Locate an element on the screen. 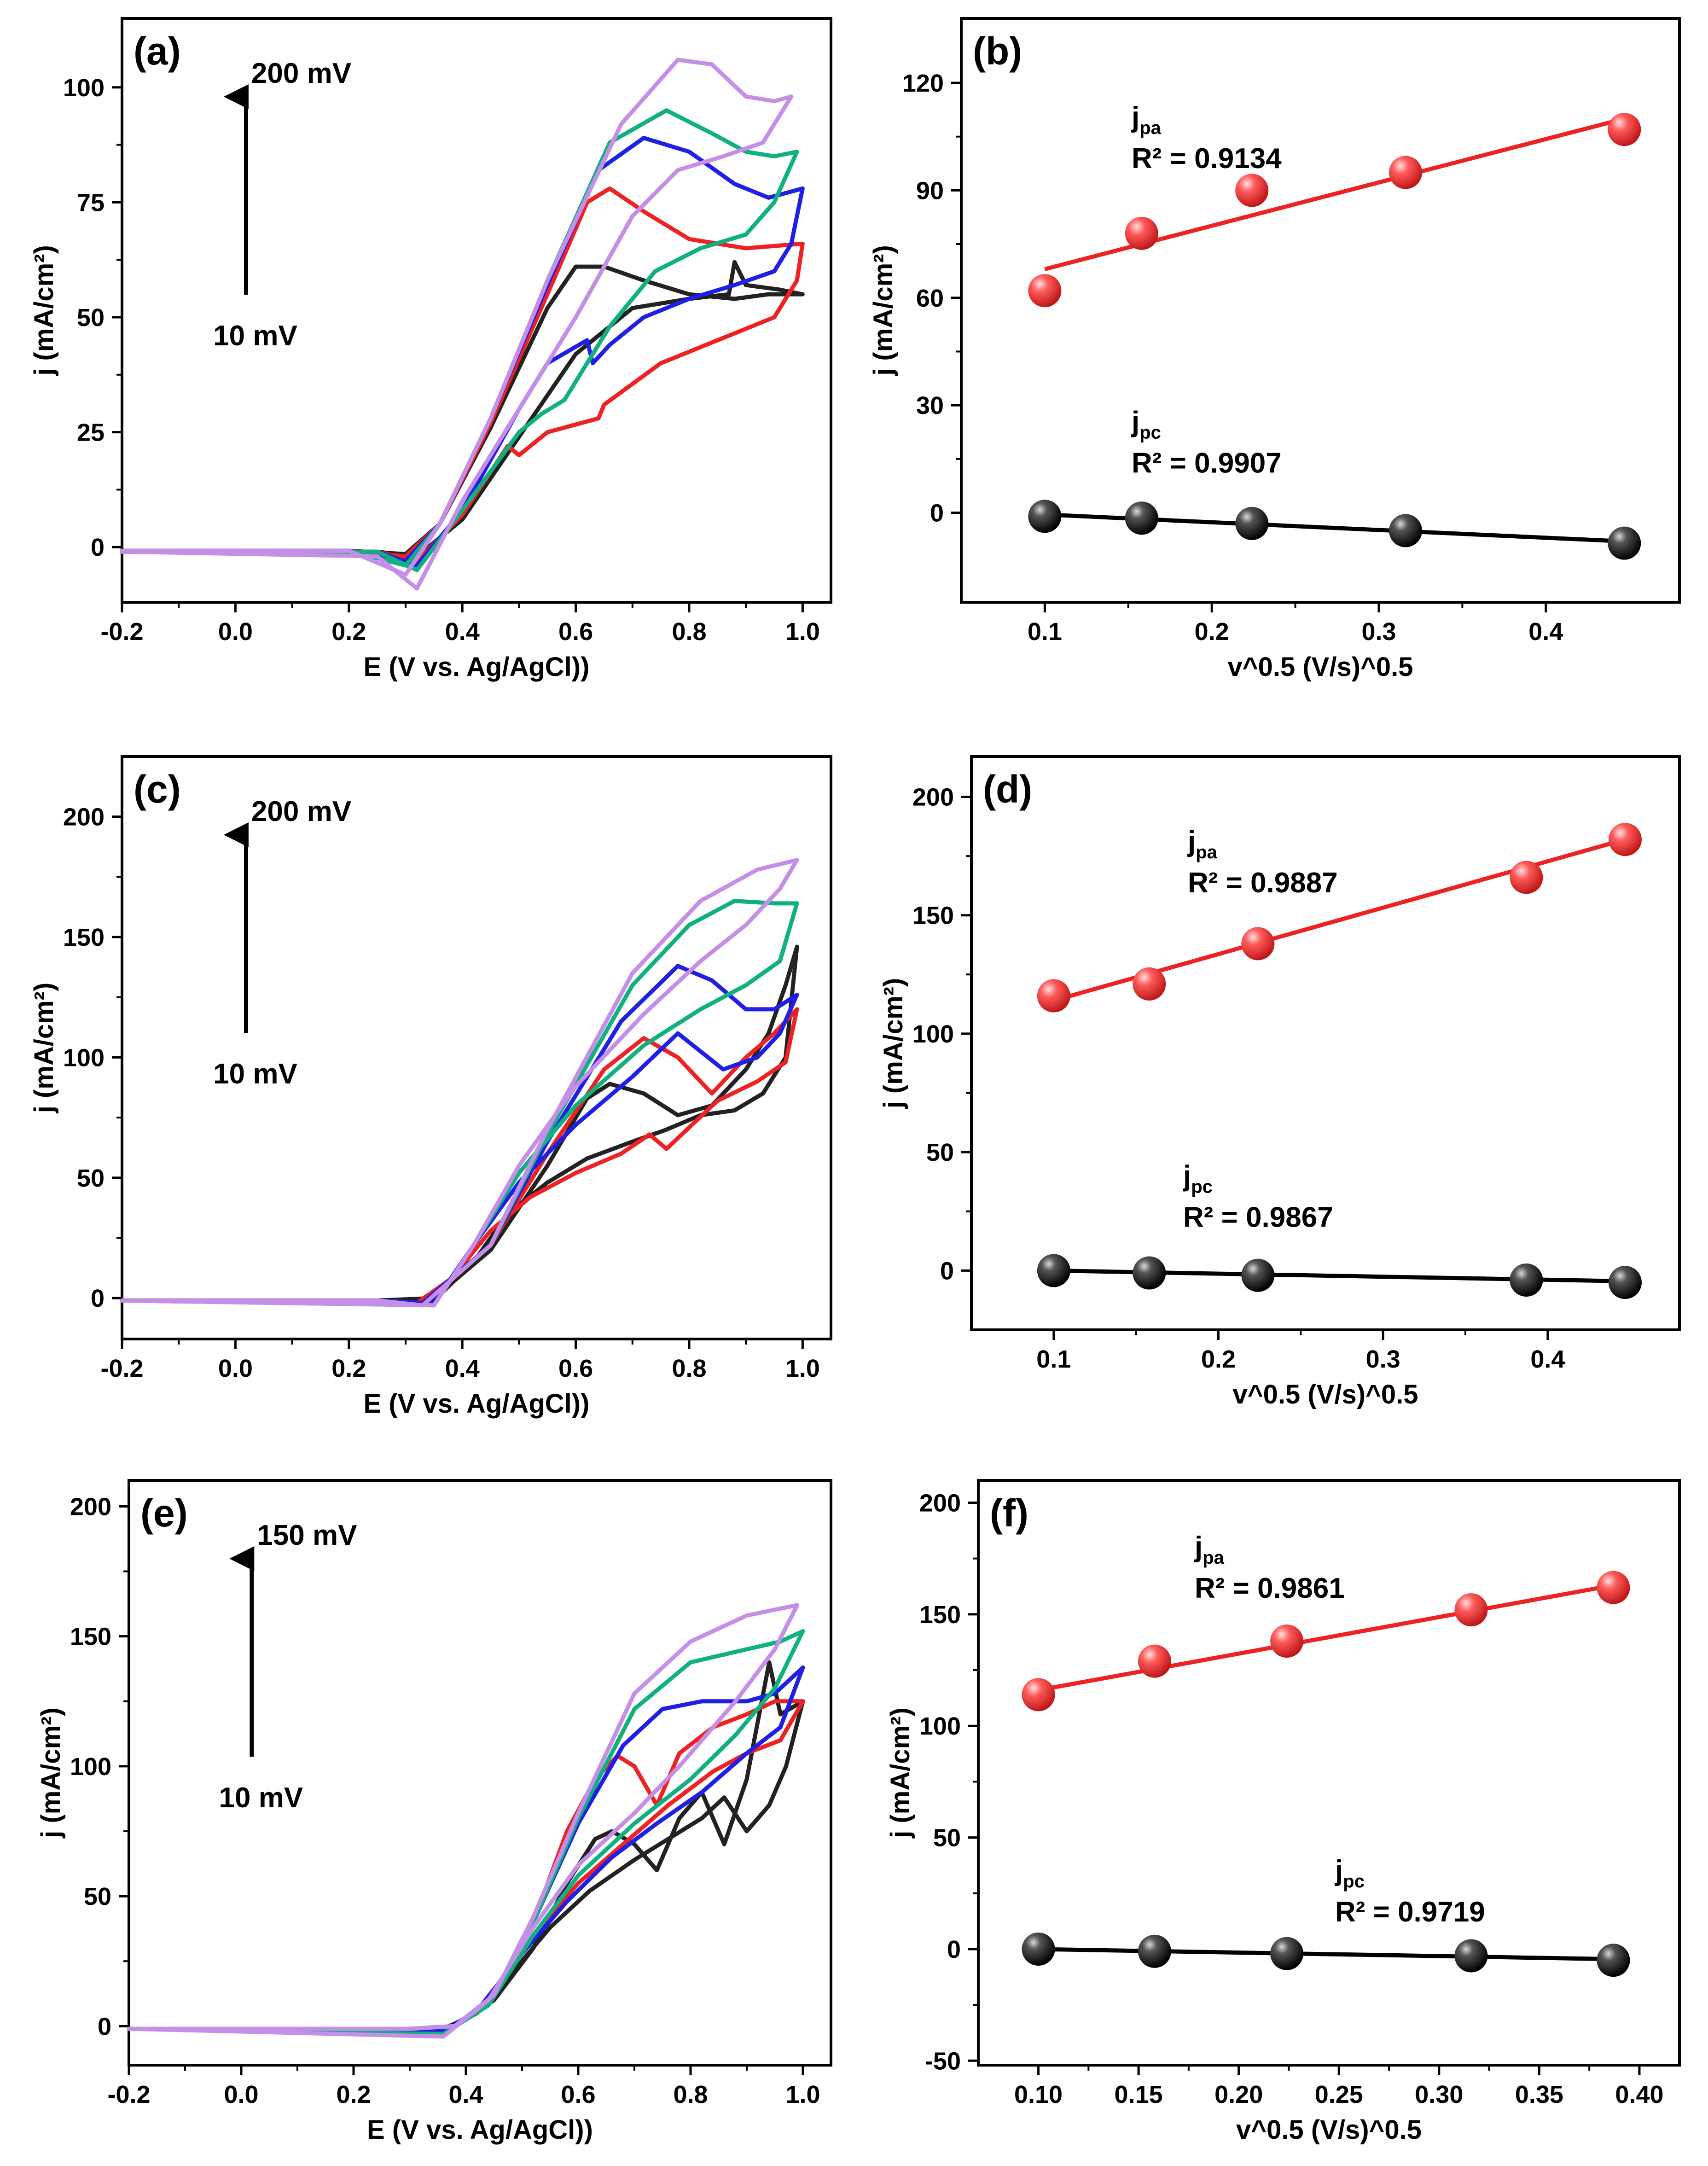  y-tick-label: 60 is located at coordinates (930, 298).